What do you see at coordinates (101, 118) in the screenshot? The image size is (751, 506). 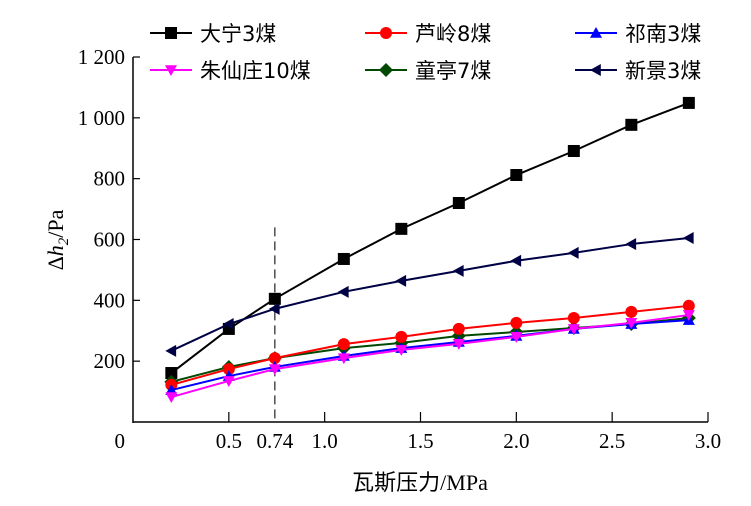 I see `y-tick-label: 1 000` at bounding box center [101, 118].